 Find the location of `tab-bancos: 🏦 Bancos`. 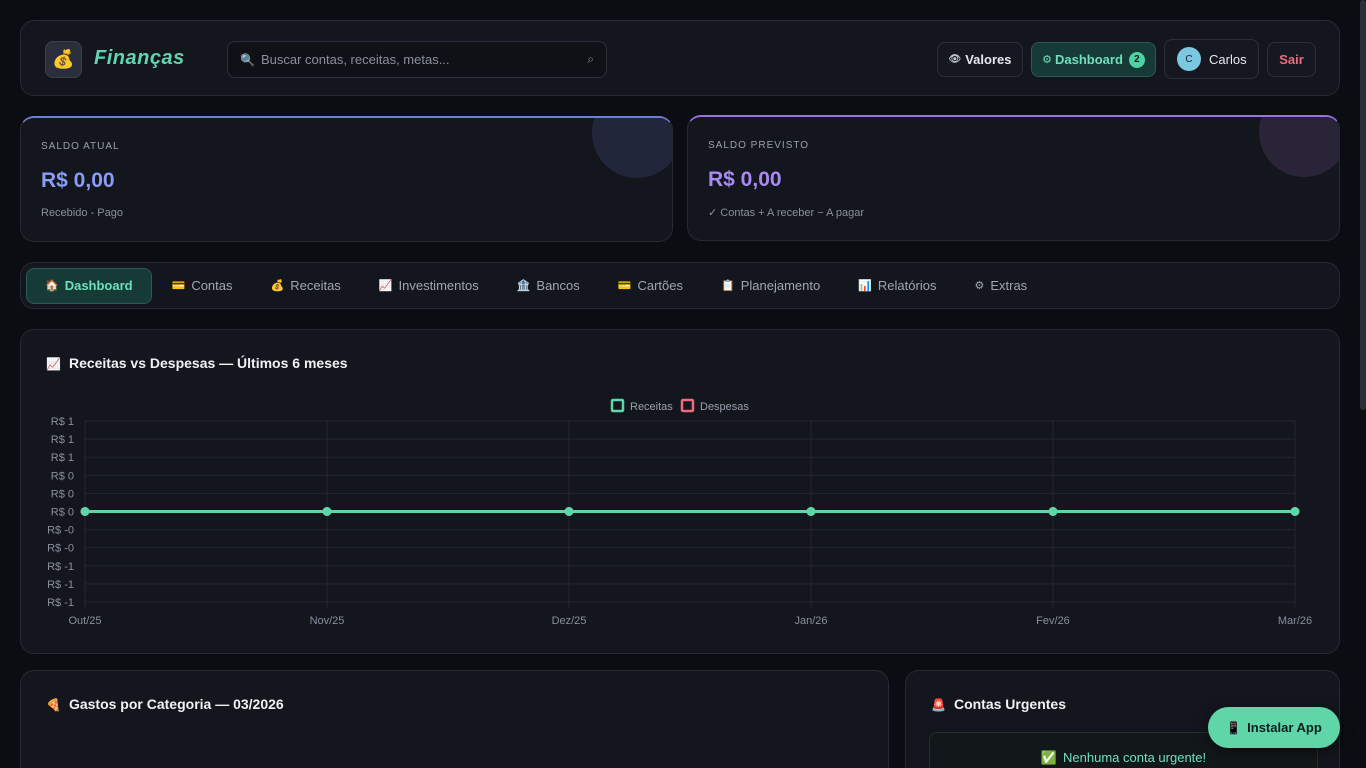

tab-bancos: 🏦 Bancos is located at coordinates (548, 286).